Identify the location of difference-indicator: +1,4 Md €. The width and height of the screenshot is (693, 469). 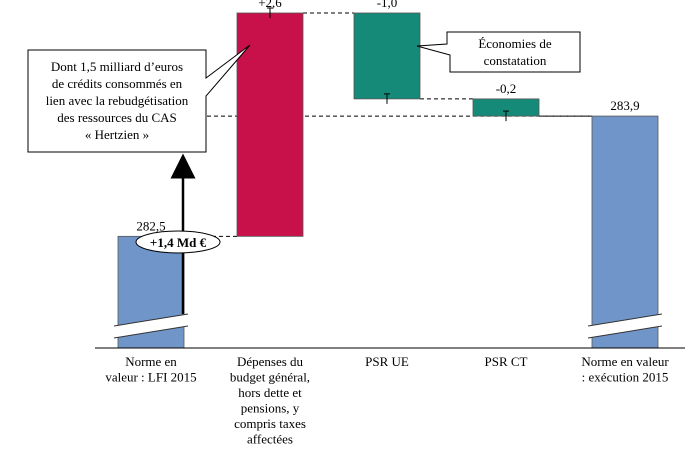
(178, 233).